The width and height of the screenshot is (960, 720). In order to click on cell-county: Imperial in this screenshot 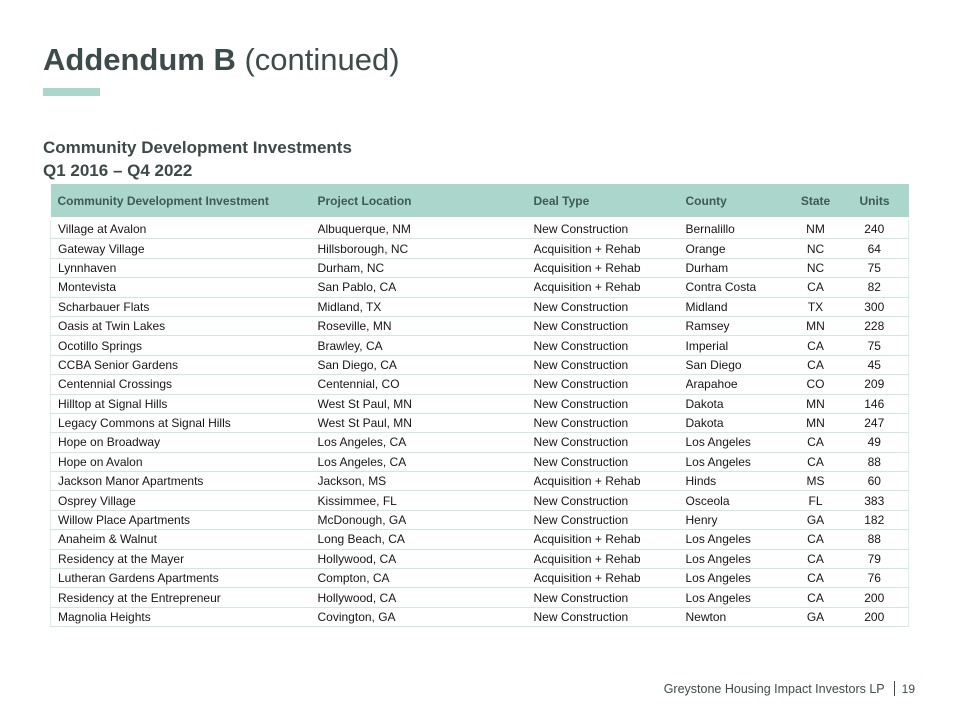, I will do `click(738, 345)`.